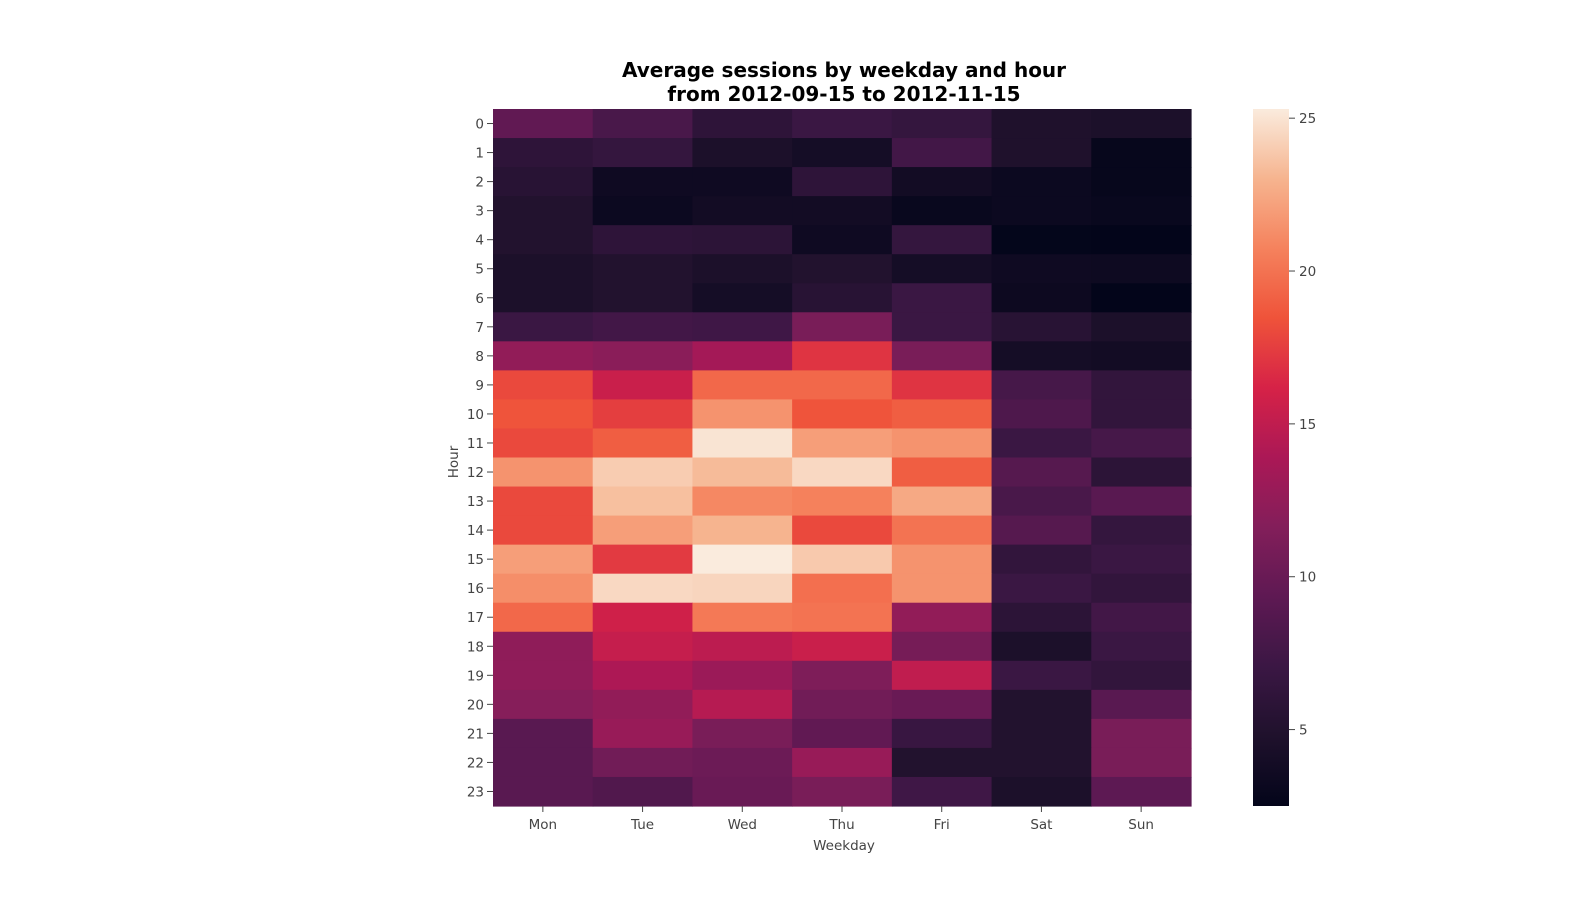  I want to click on y-tick-label: 20, so click(475, 705).